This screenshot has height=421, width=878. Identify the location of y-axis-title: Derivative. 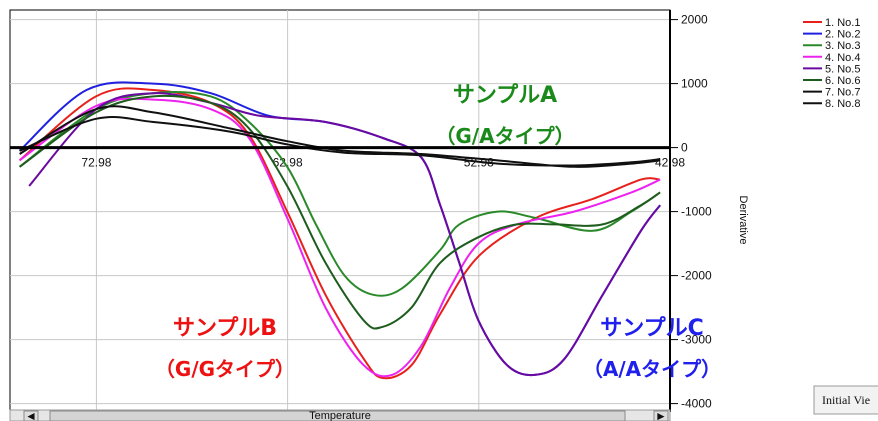
(743, 220).